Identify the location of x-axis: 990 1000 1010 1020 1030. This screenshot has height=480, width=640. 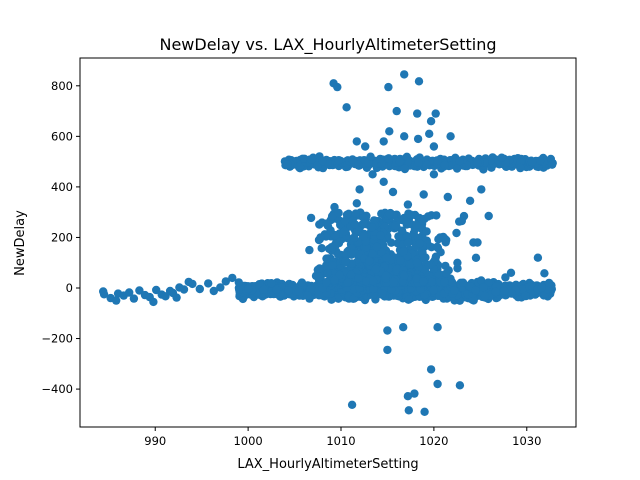
(342, 437).